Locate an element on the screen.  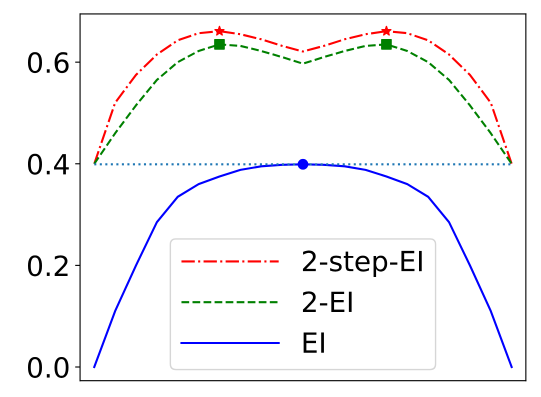
y-tick-label: 0.4 is located at coordinates (48, 164).